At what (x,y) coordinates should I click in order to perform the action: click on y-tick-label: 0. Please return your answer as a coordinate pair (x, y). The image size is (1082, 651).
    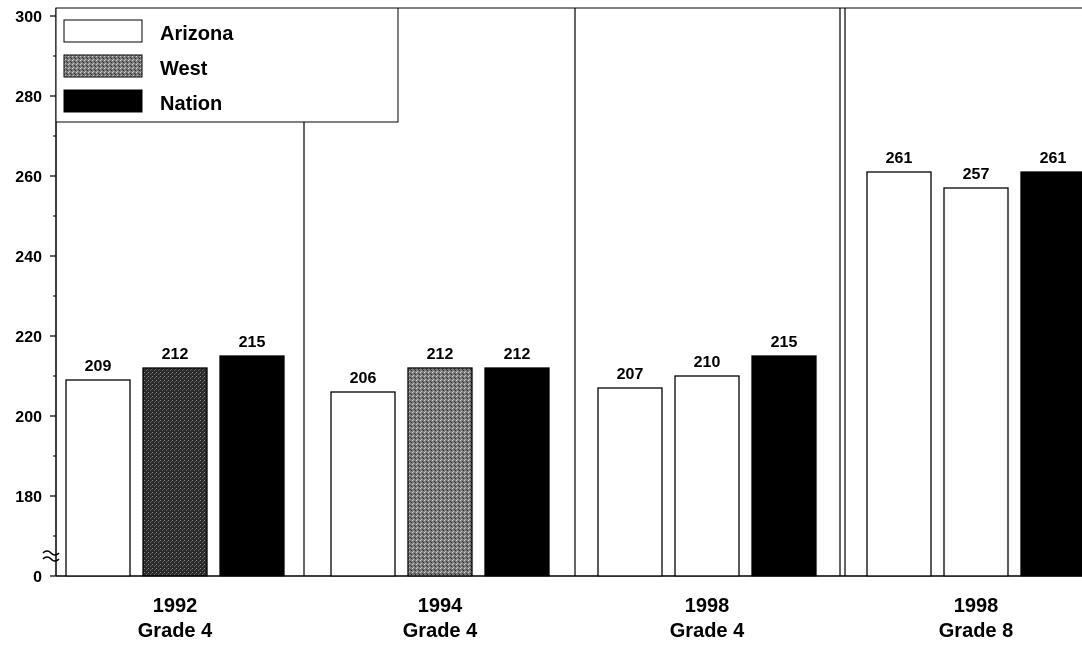
    Looking at the image, I should click on (37, 577).